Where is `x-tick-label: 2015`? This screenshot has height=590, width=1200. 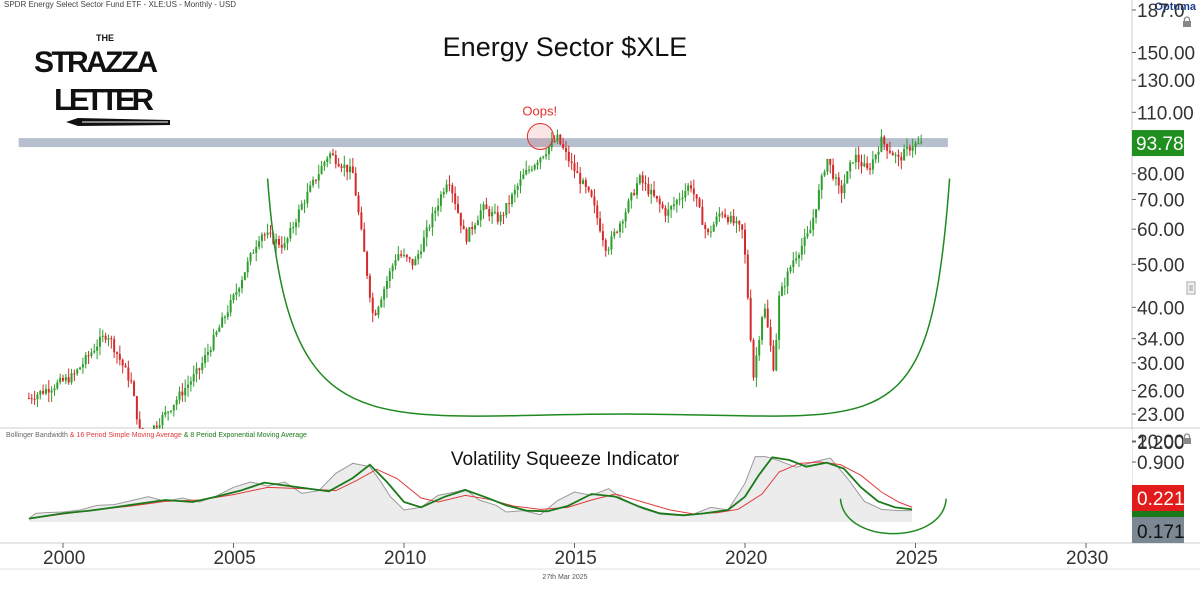
x-tick-label: 2015 is located at coordinates (576, 558).